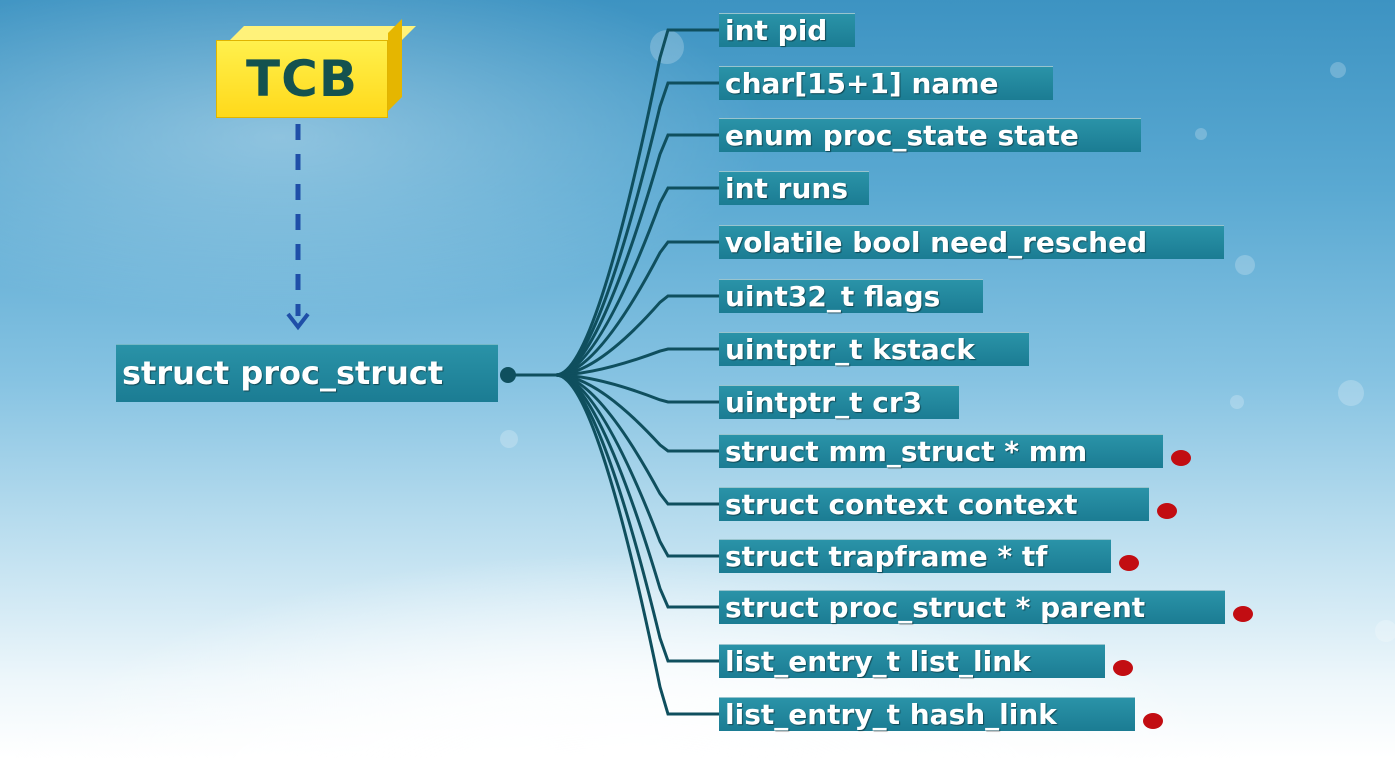  Describe the element at coordinates (824, 402) in the screenshot. I see `field-label: uintptr_t cr3` at that location.